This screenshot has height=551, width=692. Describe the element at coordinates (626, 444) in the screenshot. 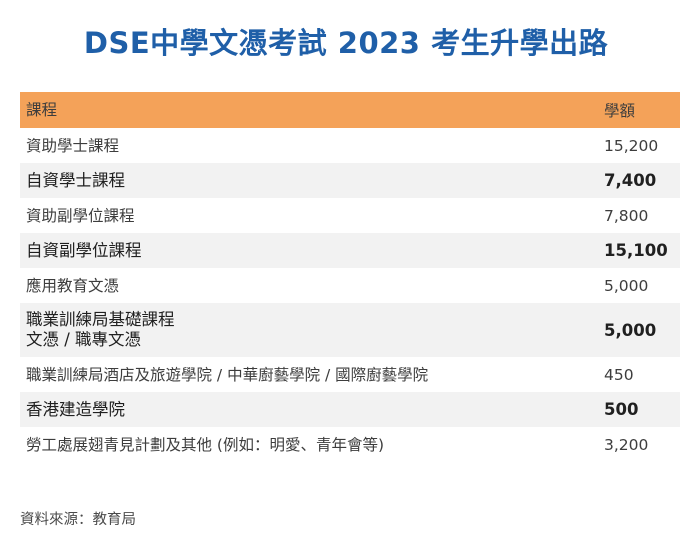

I see `places-value: 3,200` at that location.